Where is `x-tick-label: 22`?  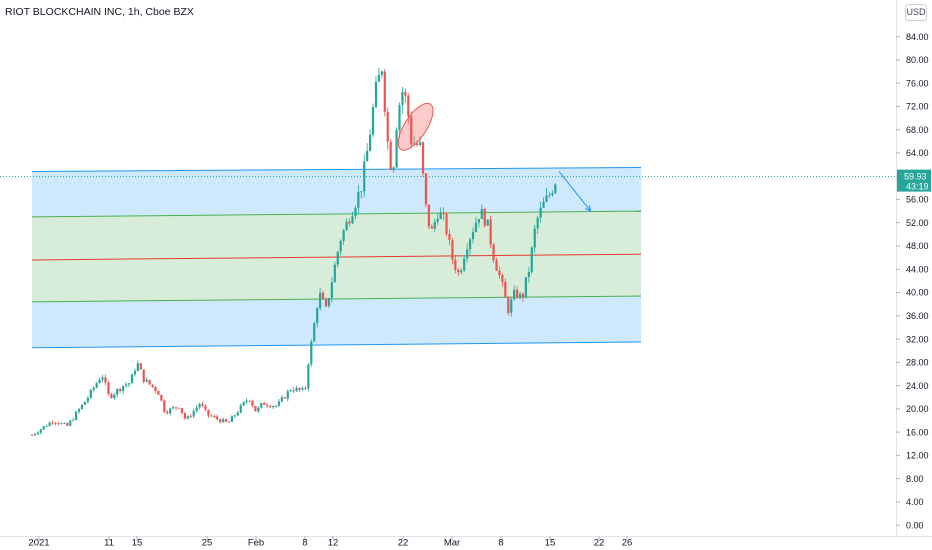 x-tick-label: 22 is located at coordinates (599, 543).